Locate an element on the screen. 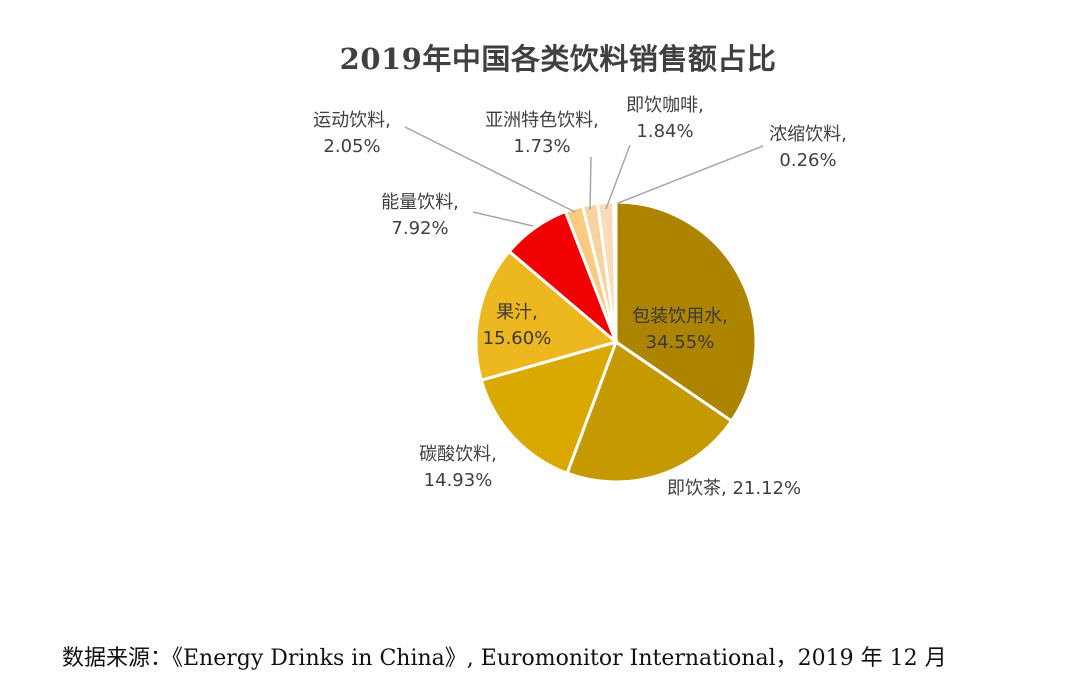 This screenshot has height=685, width=1080. slice-label-9: 浓缩饮料, 0.26% is located at coordinates (808, 147).